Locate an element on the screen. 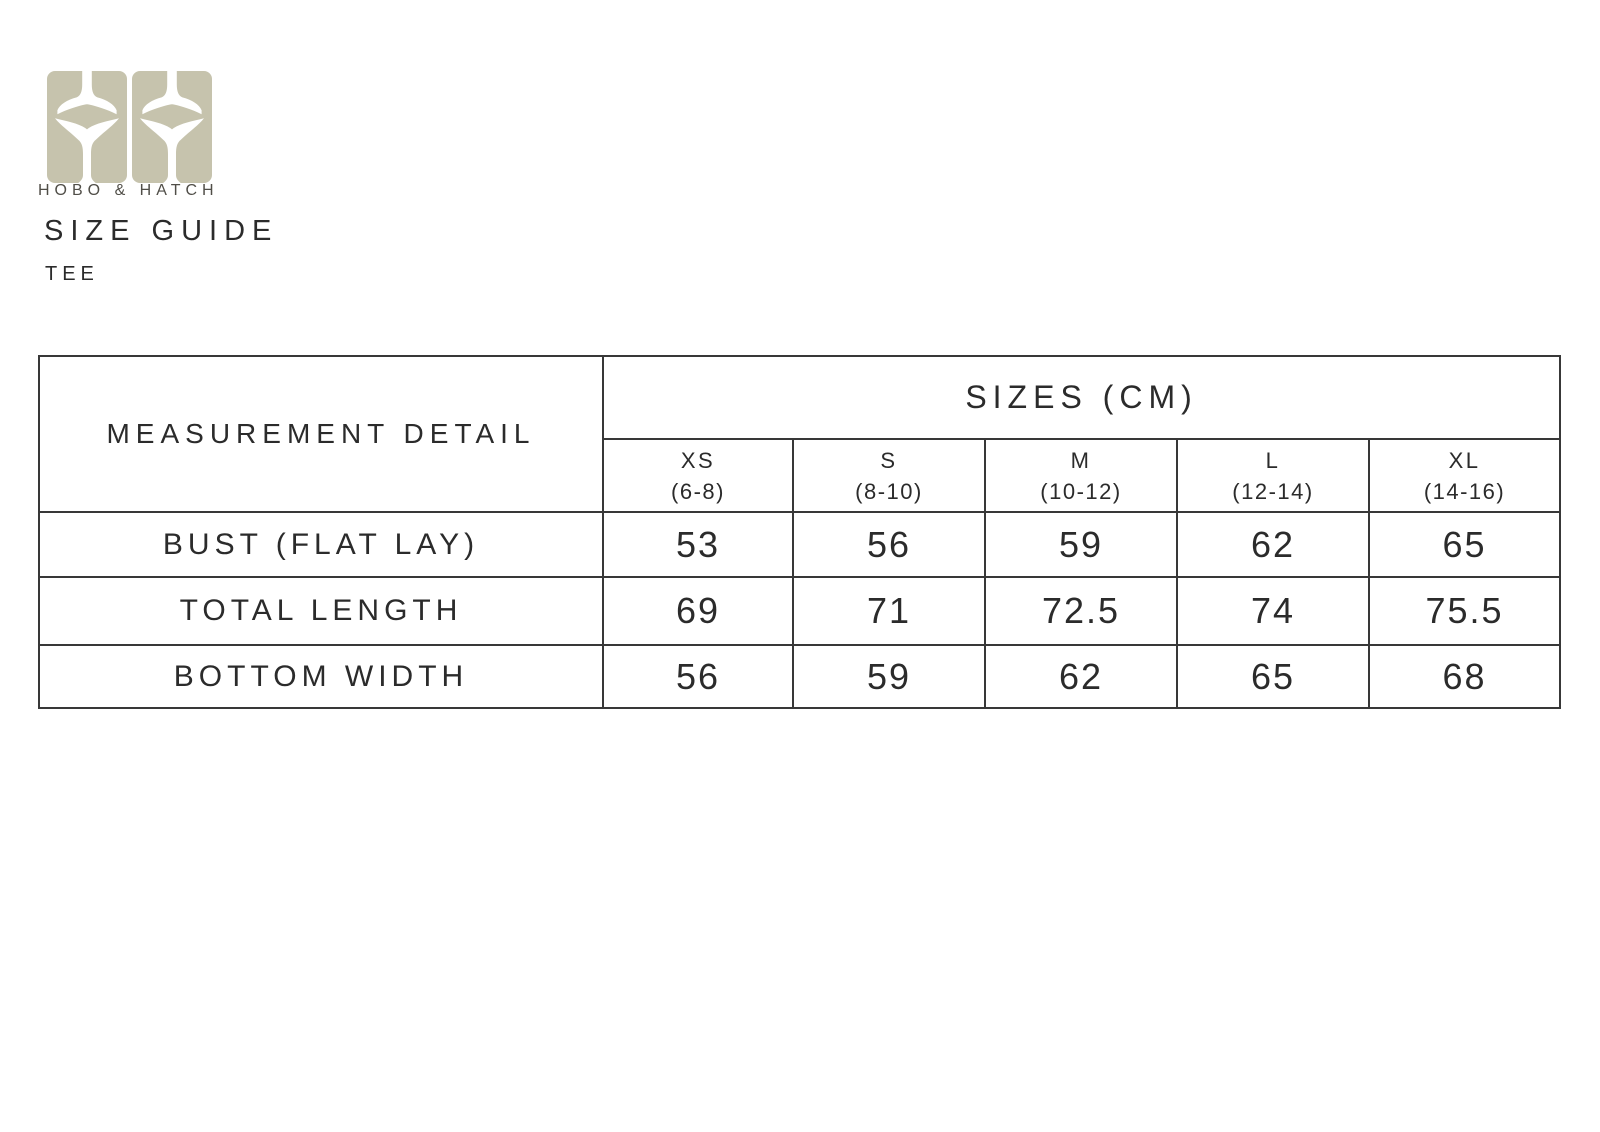  cell-value: 53 is located at coordinates (698, 544).